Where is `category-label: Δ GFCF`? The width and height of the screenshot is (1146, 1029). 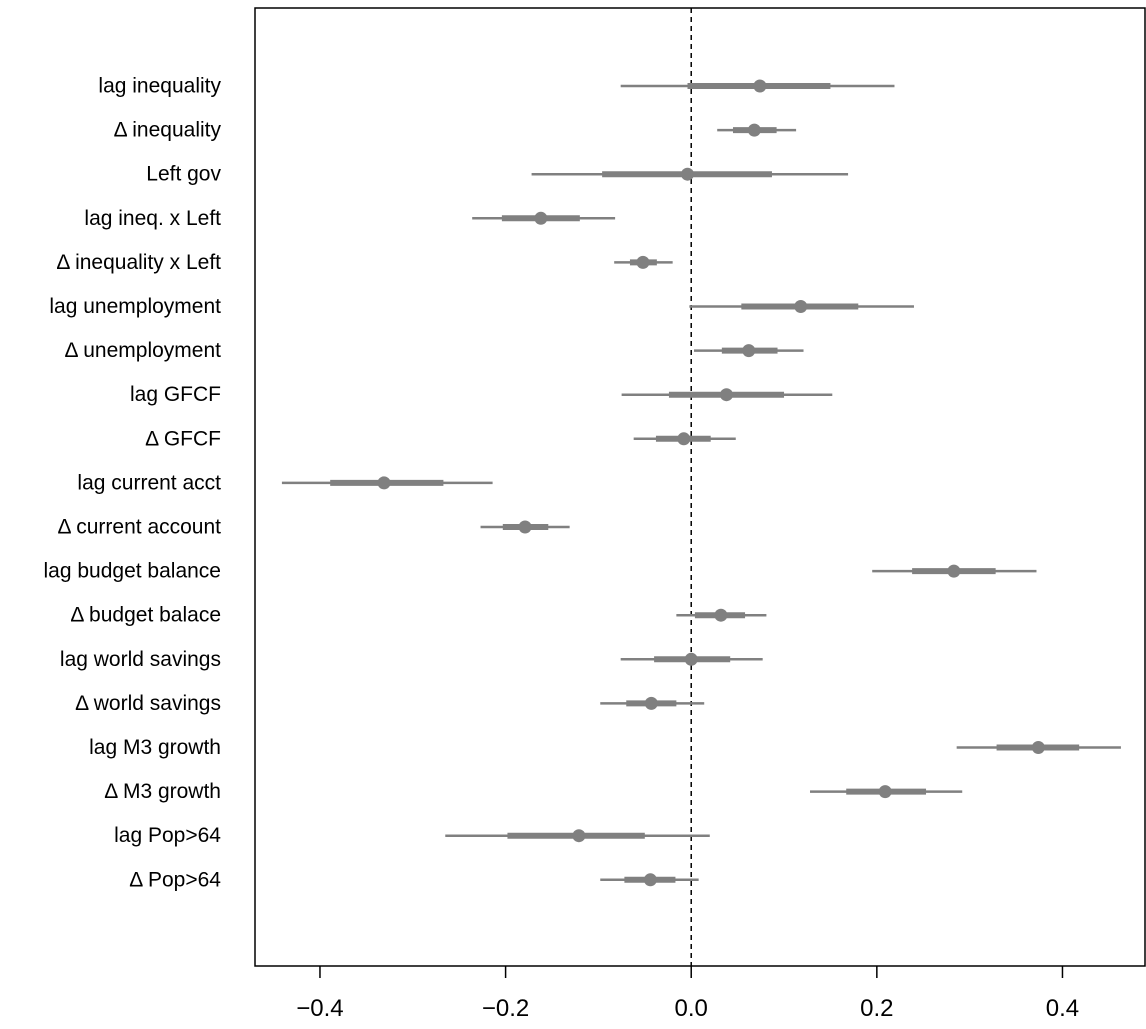 category-label: Δ GFCF is located at coordinates (183, 438).